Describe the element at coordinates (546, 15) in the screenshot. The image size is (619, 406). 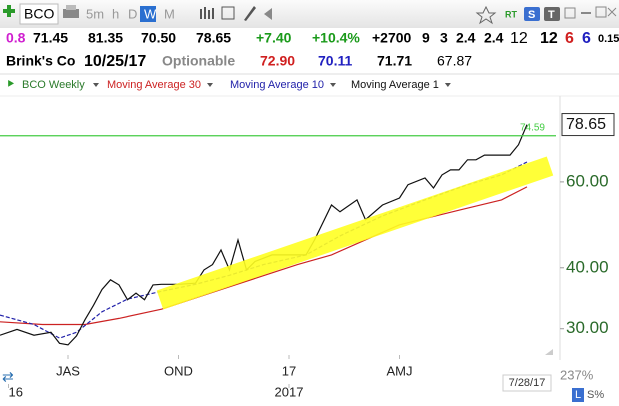
I see `right-icons: RT S T` at that location.